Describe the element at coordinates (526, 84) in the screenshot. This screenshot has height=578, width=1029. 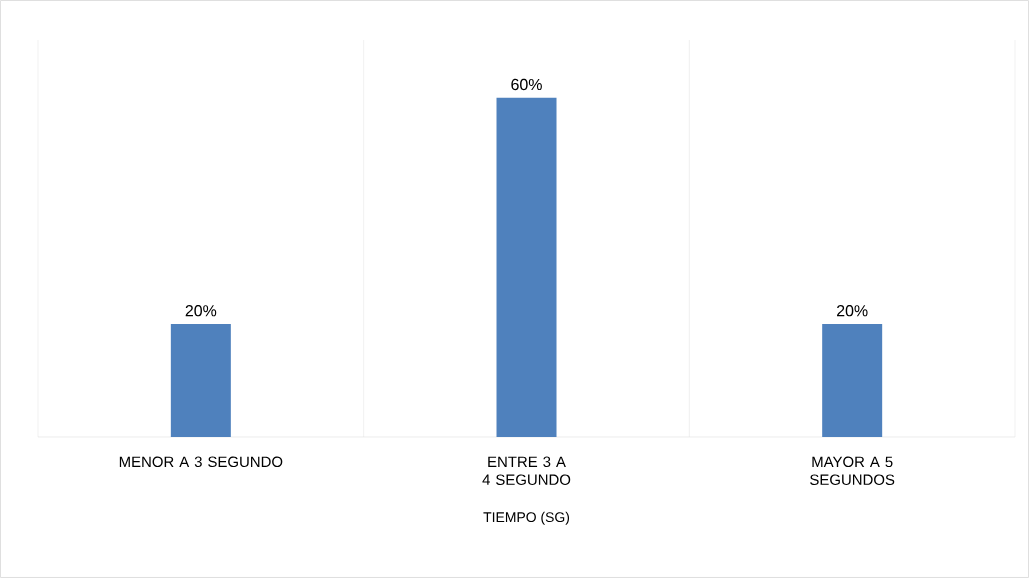
I see `data-label: 60%` at that location.